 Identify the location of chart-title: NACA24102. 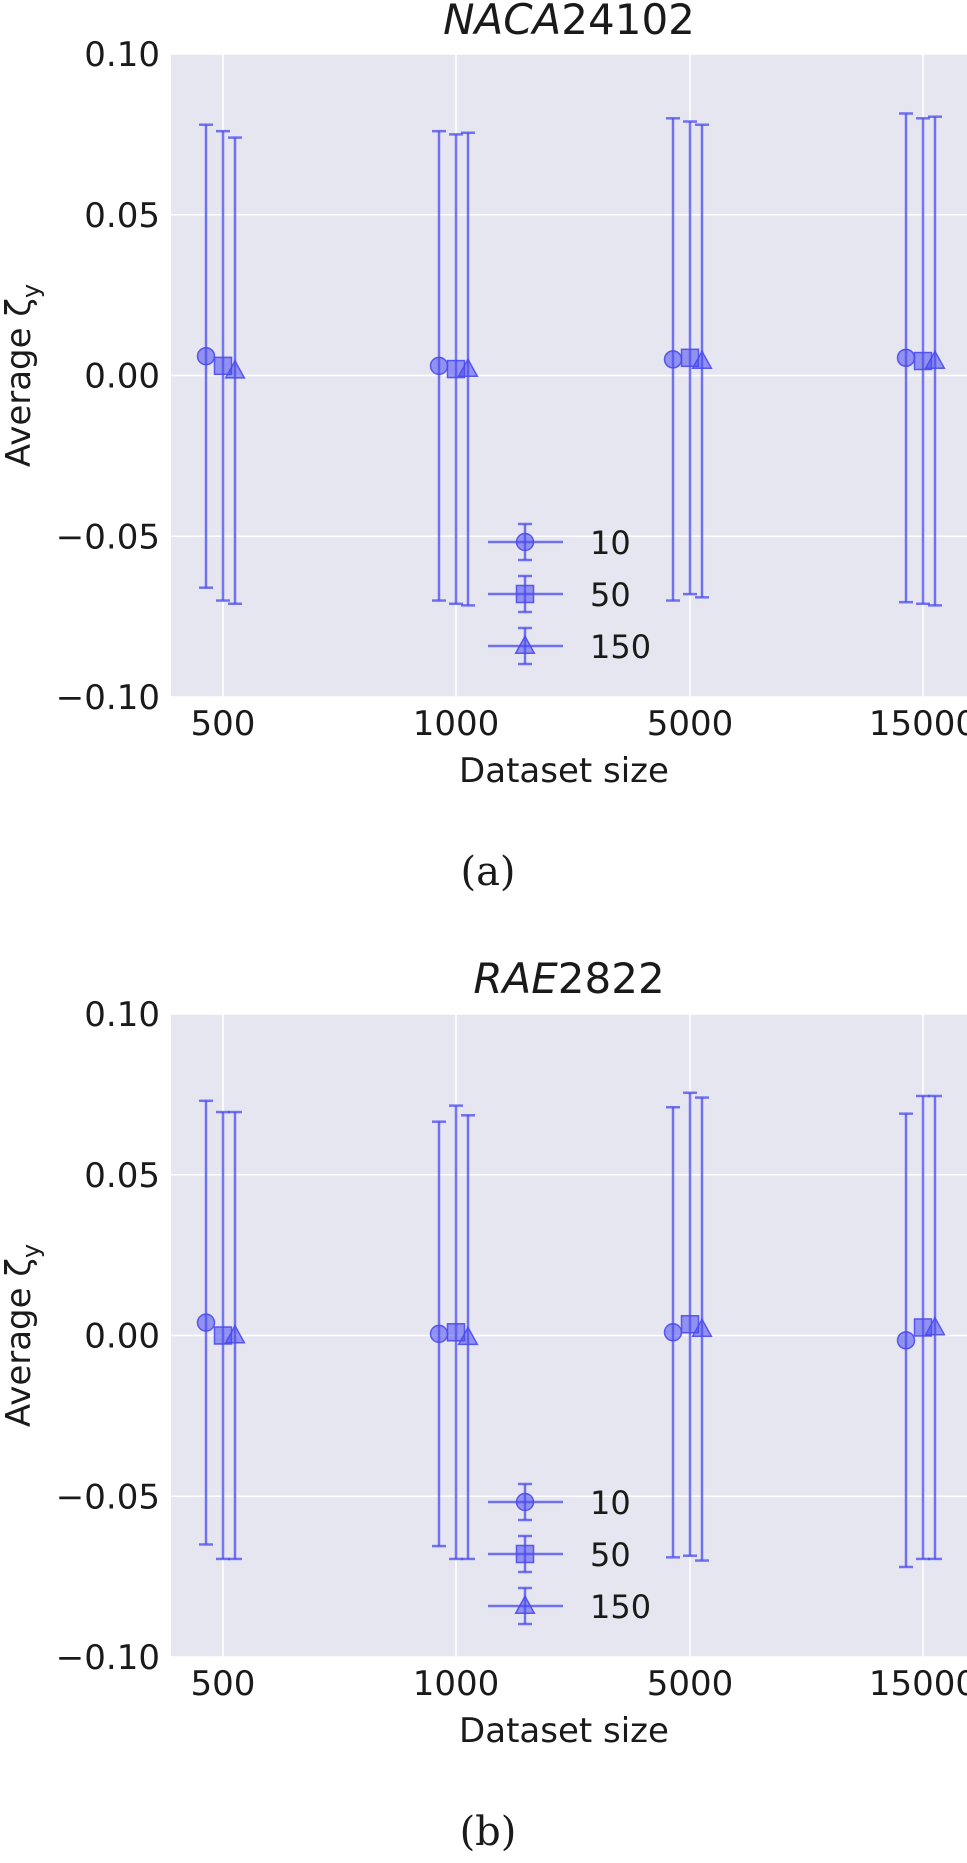
(569, 22).